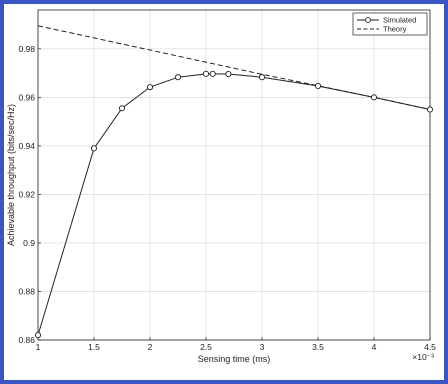  What do you see at coordinates (94, 347) in the screenshot?
I see `x-tick-label: 1.5` at bounding box center [94, 347].